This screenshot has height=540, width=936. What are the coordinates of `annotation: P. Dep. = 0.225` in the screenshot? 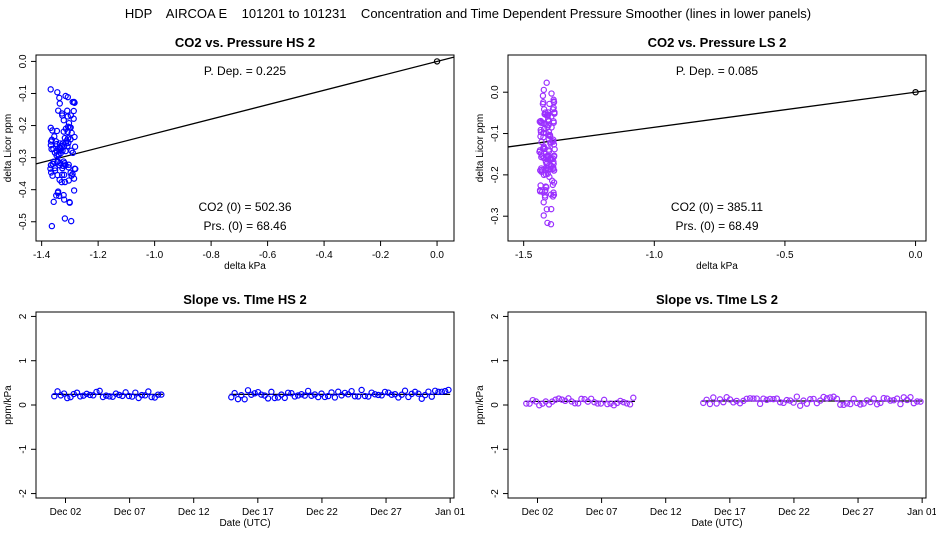 It's located at (245, 71).